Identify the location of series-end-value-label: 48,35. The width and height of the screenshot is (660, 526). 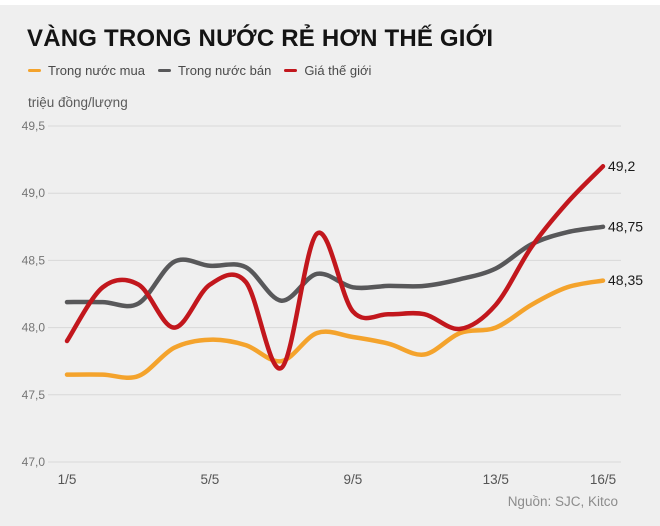
(625, 280).